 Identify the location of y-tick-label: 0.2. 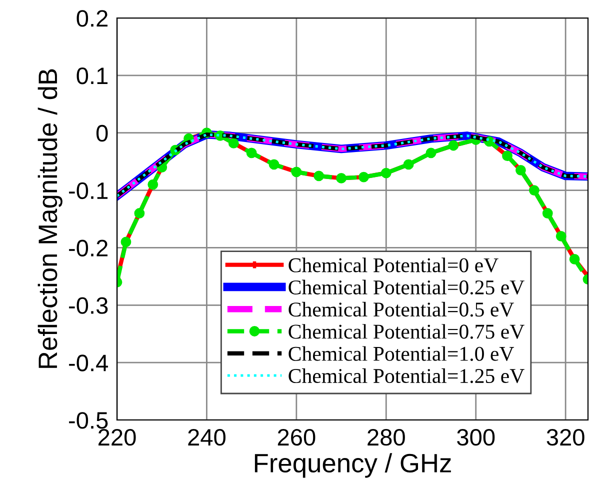
(92, 18).